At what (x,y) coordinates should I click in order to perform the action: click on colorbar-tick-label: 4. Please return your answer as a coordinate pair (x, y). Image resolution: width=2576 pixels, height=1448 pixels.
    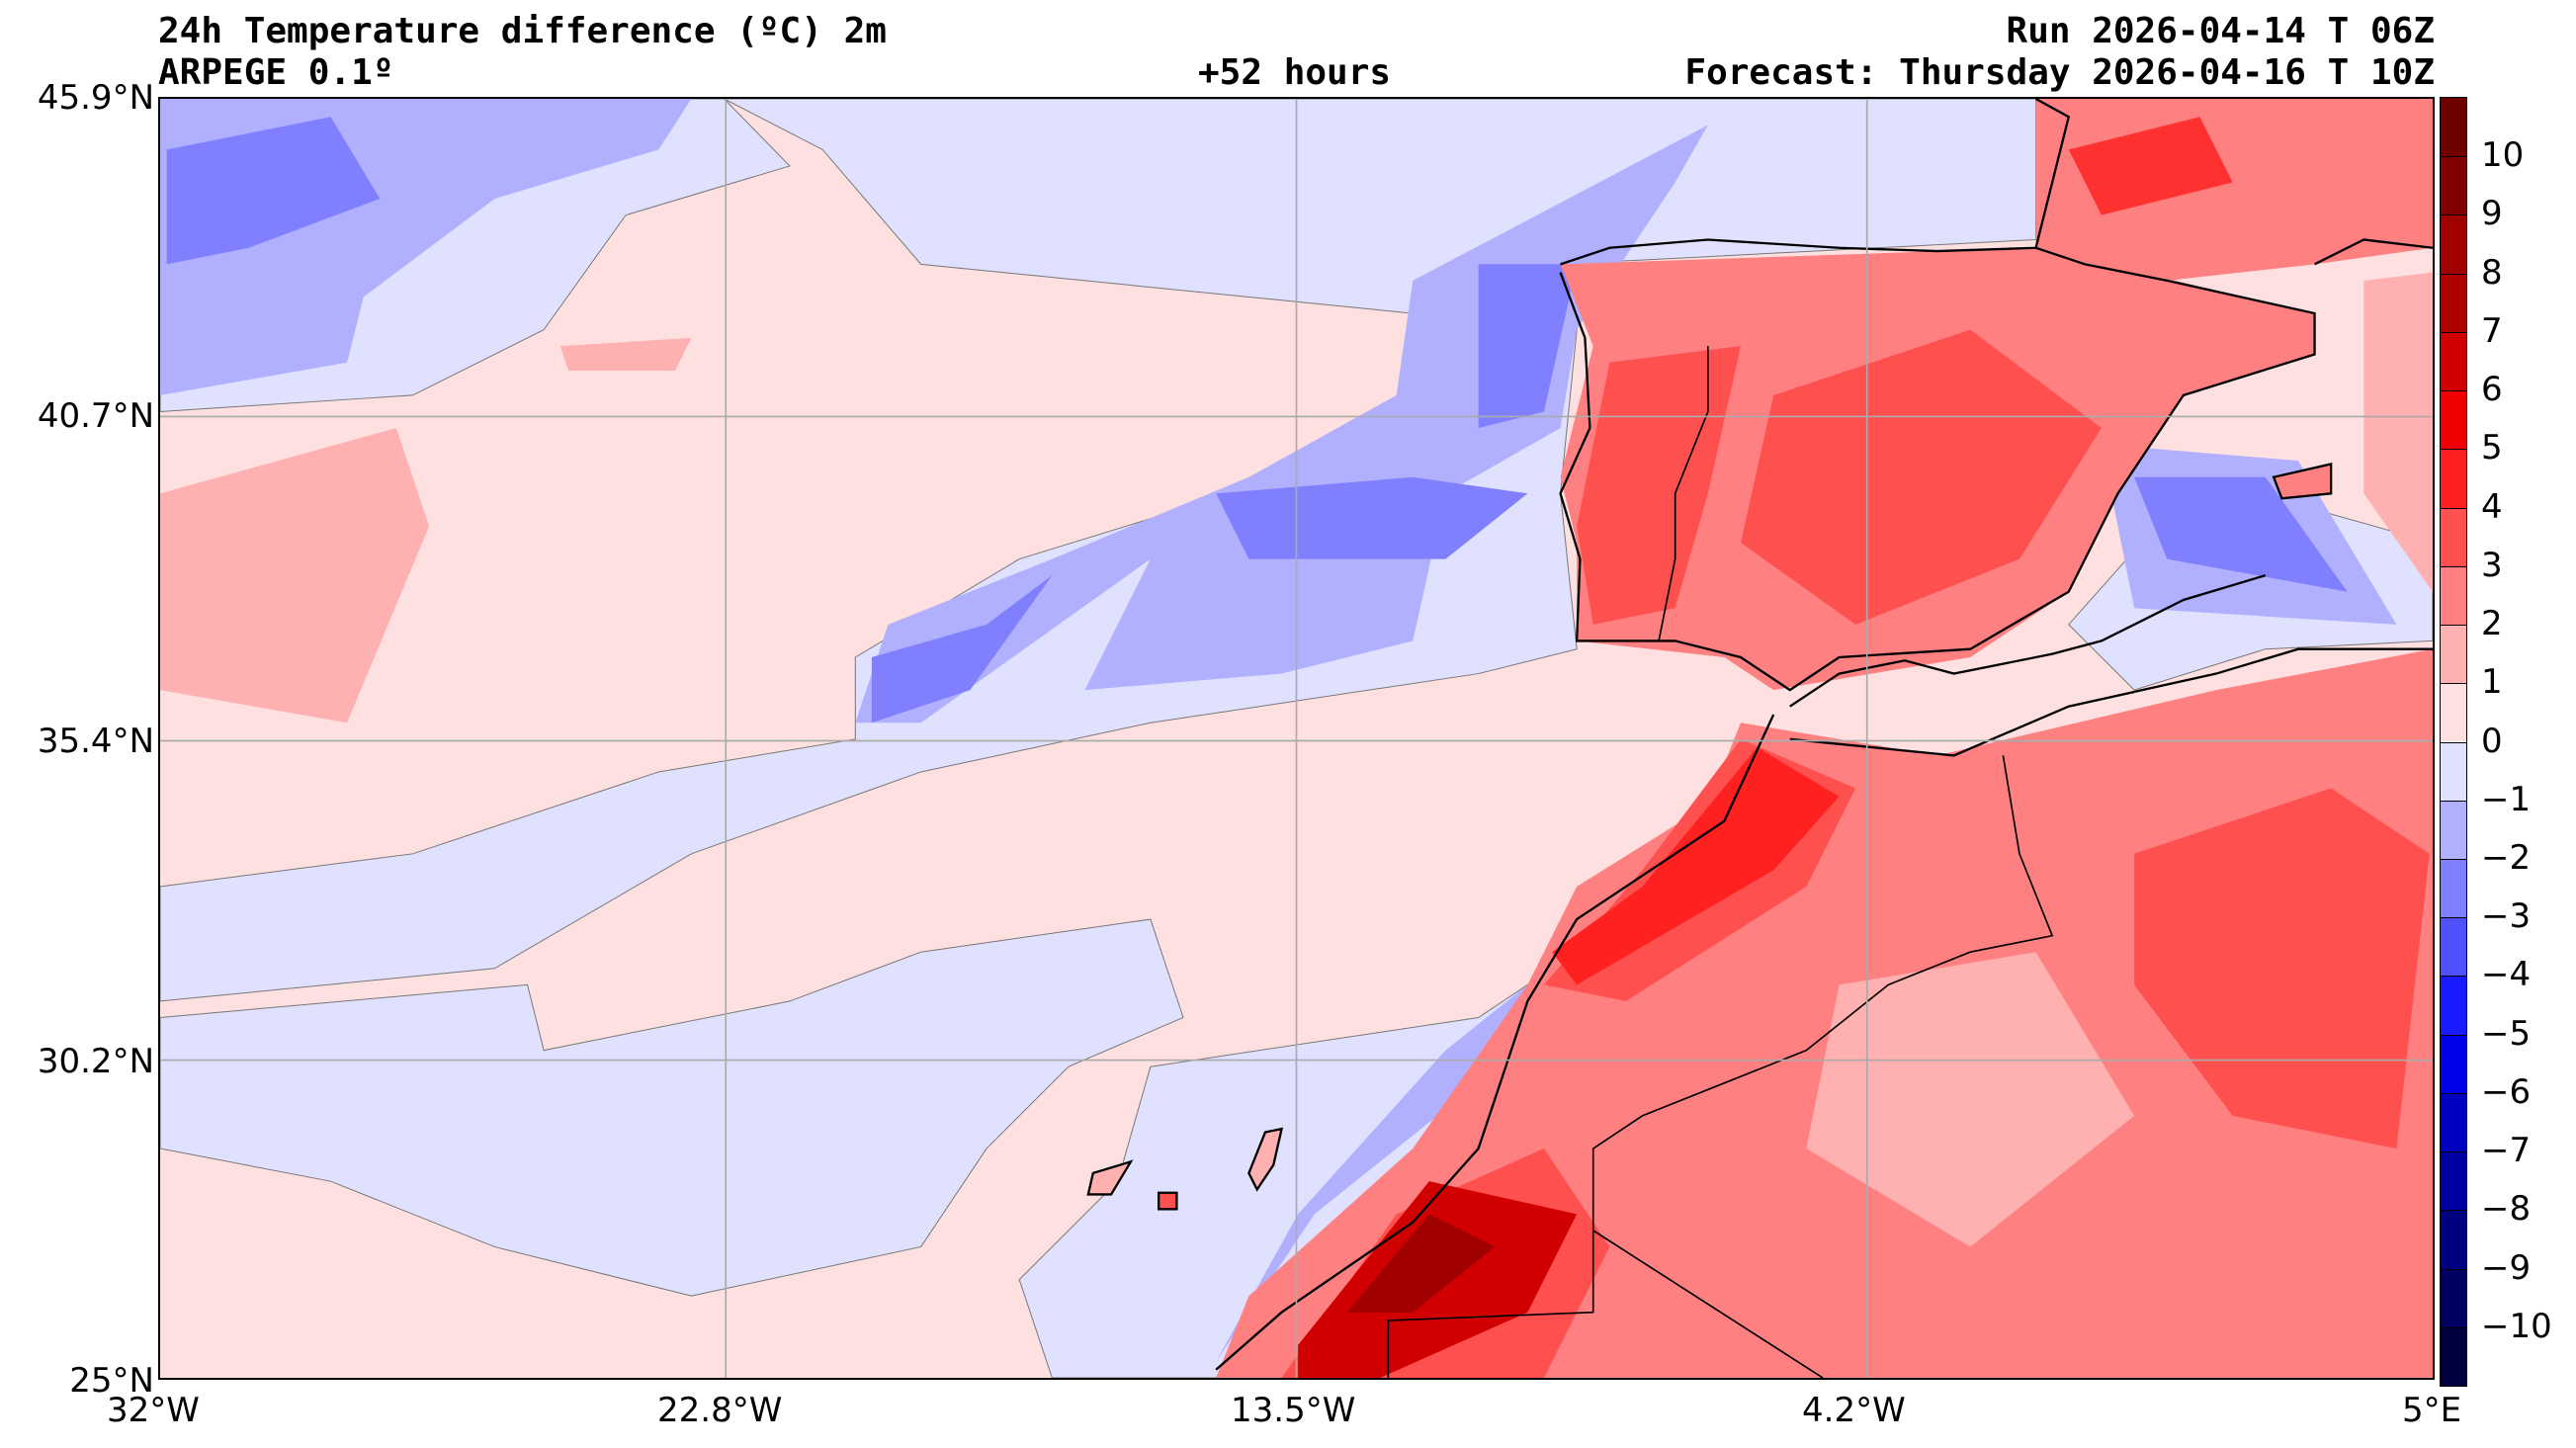
    Looking at the image, I should click on (2492, 506).